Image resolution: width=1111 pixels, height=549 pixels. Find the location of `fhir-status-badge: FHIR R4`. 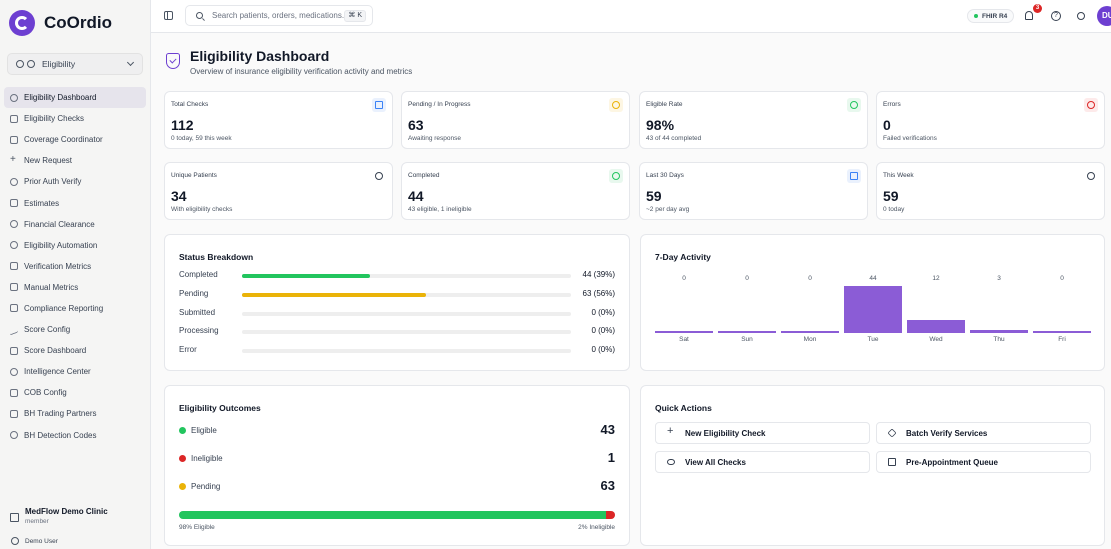

fhir-status-badge: FHIR R4 is located at coordinates (991, 16).